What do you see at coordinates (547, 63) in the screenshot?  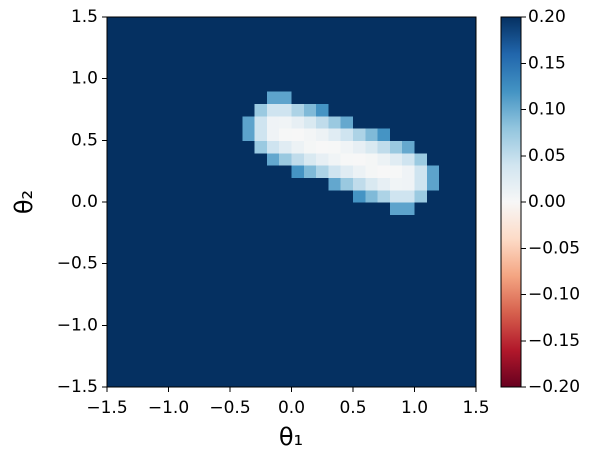 I see `colorbar-tick-label: 0.15` at bounding box center [547, 63].